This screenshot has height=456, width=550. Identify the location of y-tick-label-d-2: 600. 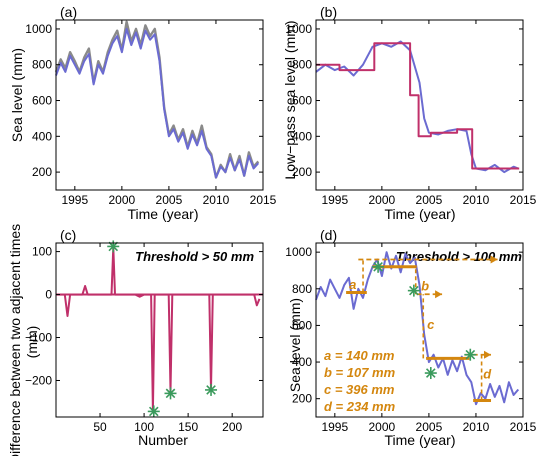
(302, 325).